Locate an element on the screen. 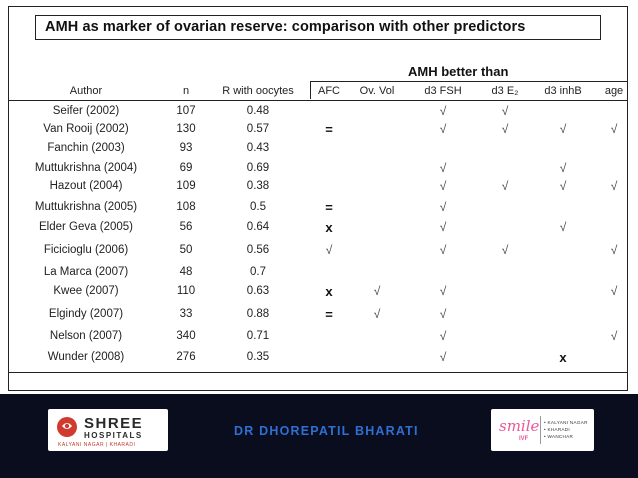  cell-n: 93 is located at coordinates (186, 148).